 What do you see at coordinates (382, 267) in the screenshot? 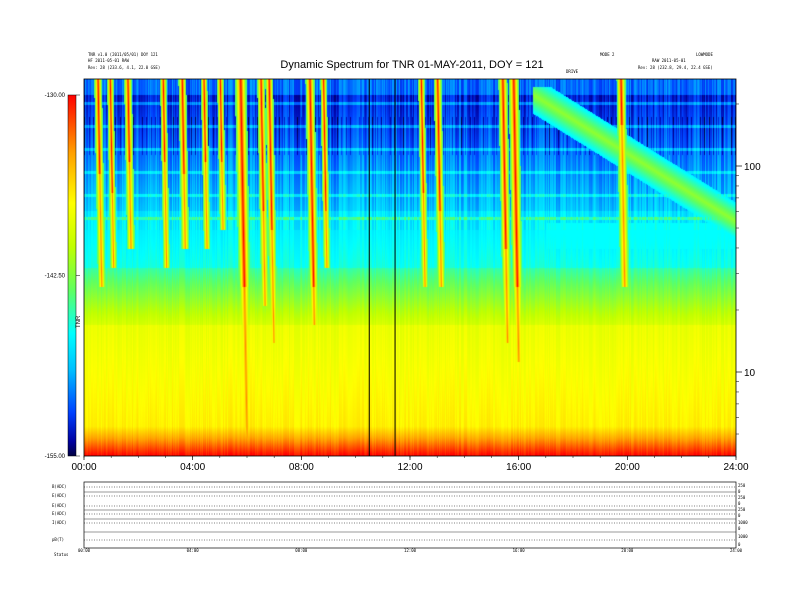
I see `vertical-markers` at bounding box center [382, 267].